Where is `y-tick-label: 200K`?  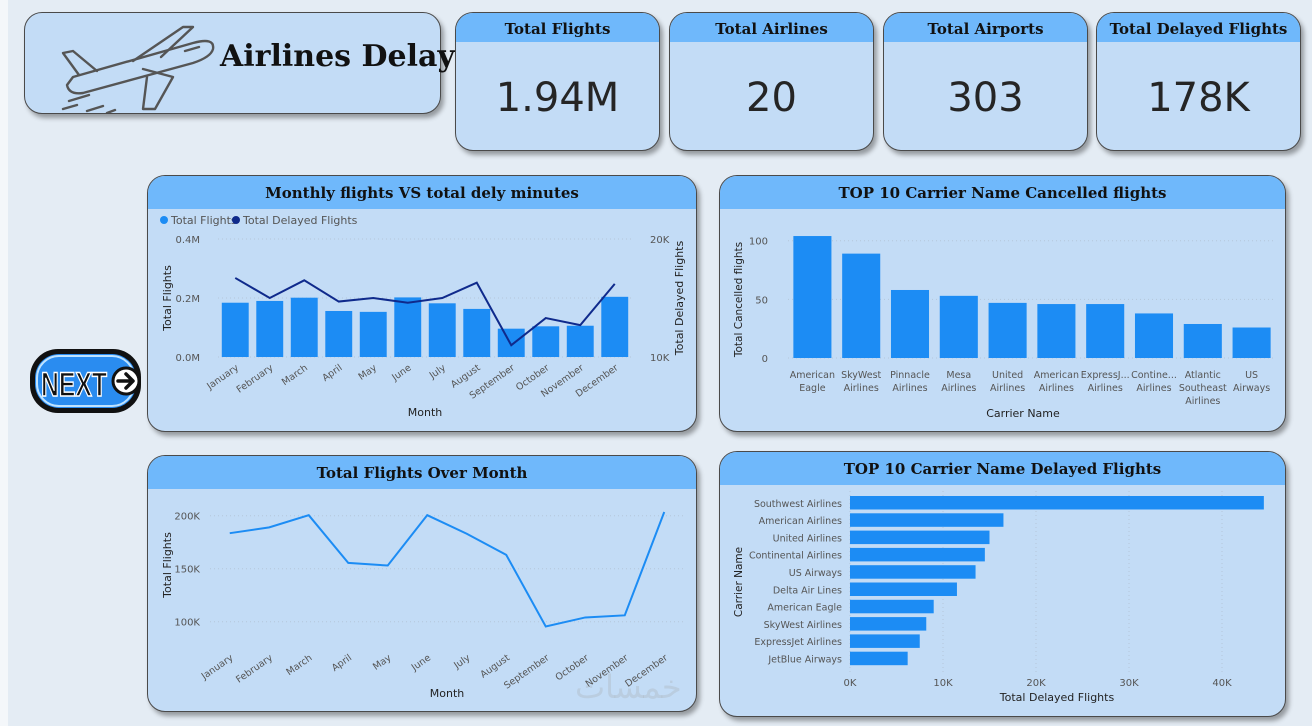 y-tick-label: 200K is located at coordinates (187, 517).